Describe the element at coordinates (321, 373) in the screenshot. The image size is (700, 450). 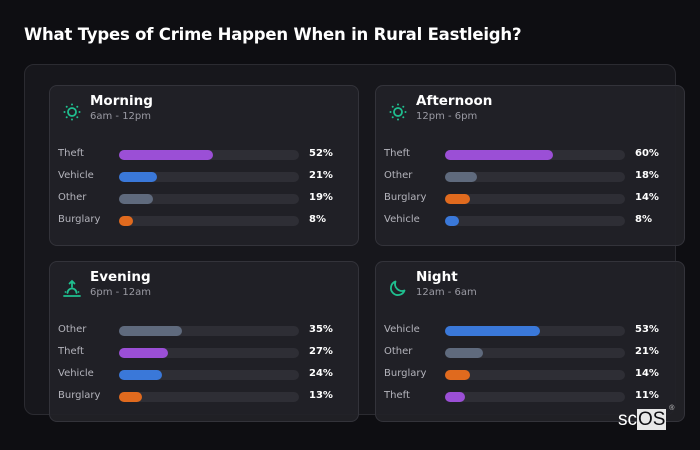
I see `percent-value: 24%` at that location.